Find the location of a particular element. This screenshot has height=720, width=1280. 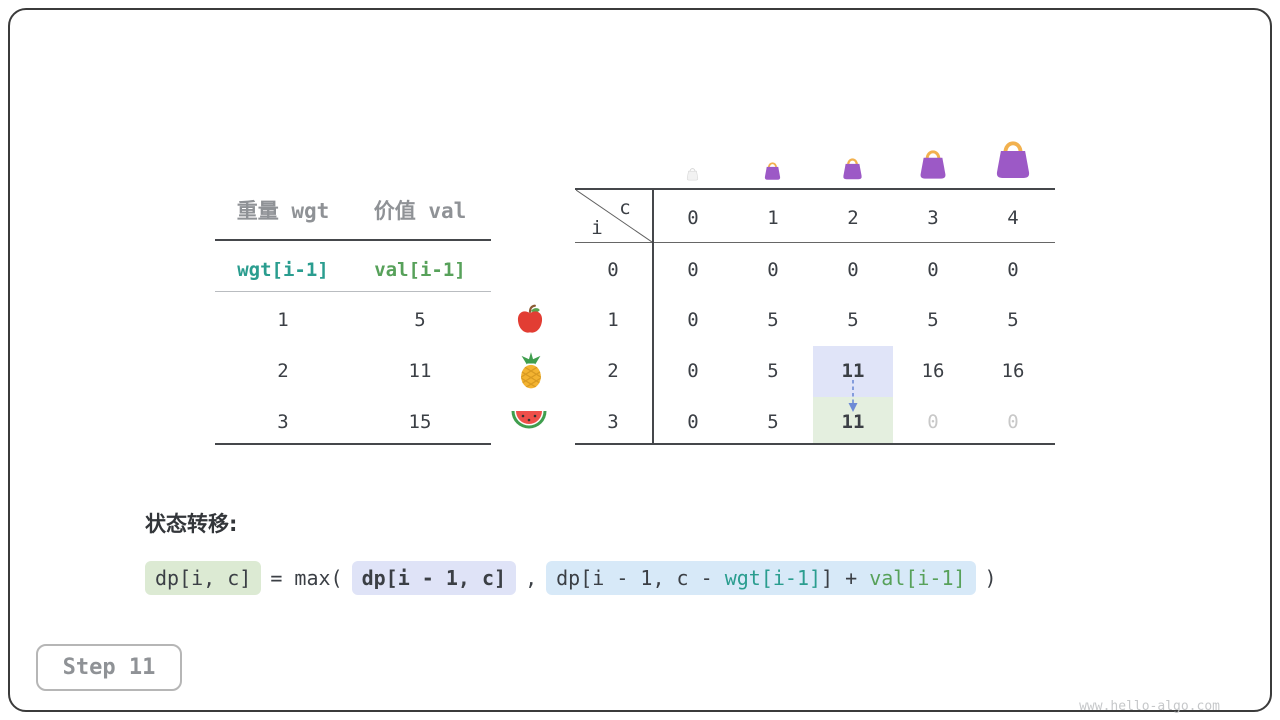

dp-cell-r1c2: 5 is located at coordinates (853, 320).